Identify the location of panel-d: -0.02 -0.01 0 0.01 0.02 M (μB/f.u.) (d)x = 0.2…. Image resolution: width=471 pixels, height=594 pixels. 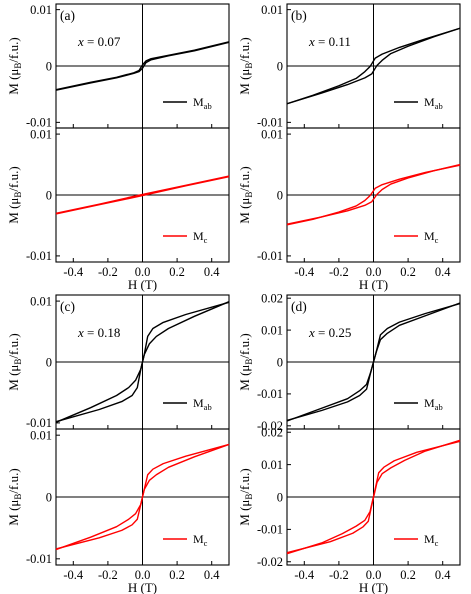
(349, 362).